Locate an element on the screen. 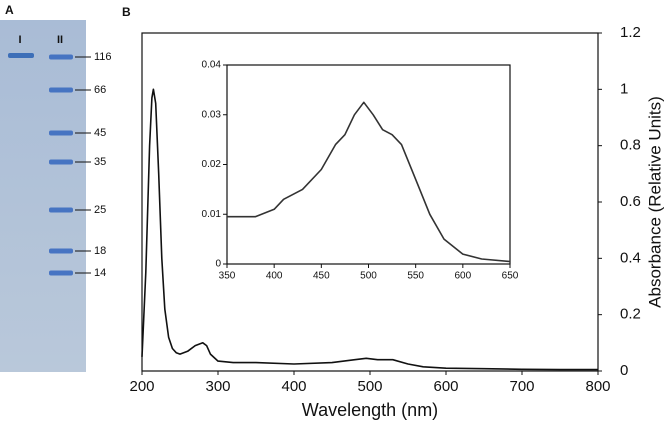 The image size is (666, 428). y-tick-label: 0.04 is located at coordinates (212, 65).